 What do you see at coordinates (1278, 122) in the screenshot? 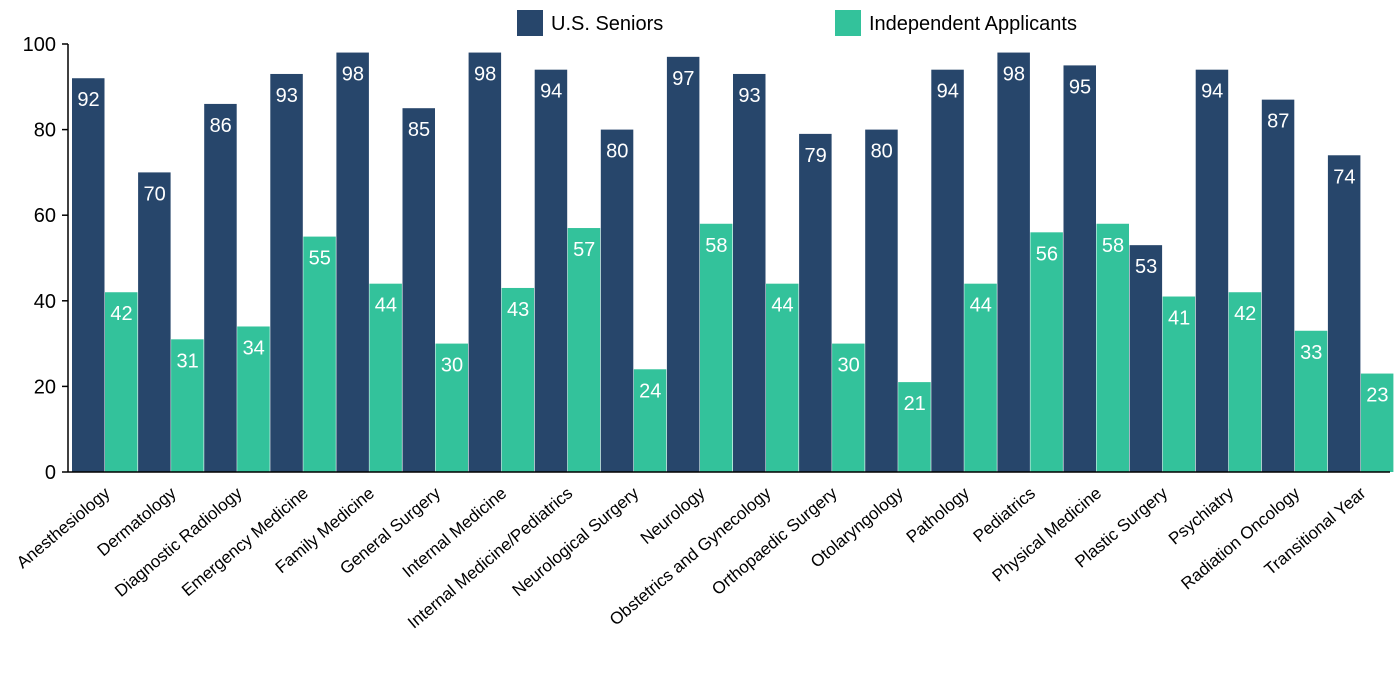
I see `data-label: 87` at bounding box center [1278, 122].